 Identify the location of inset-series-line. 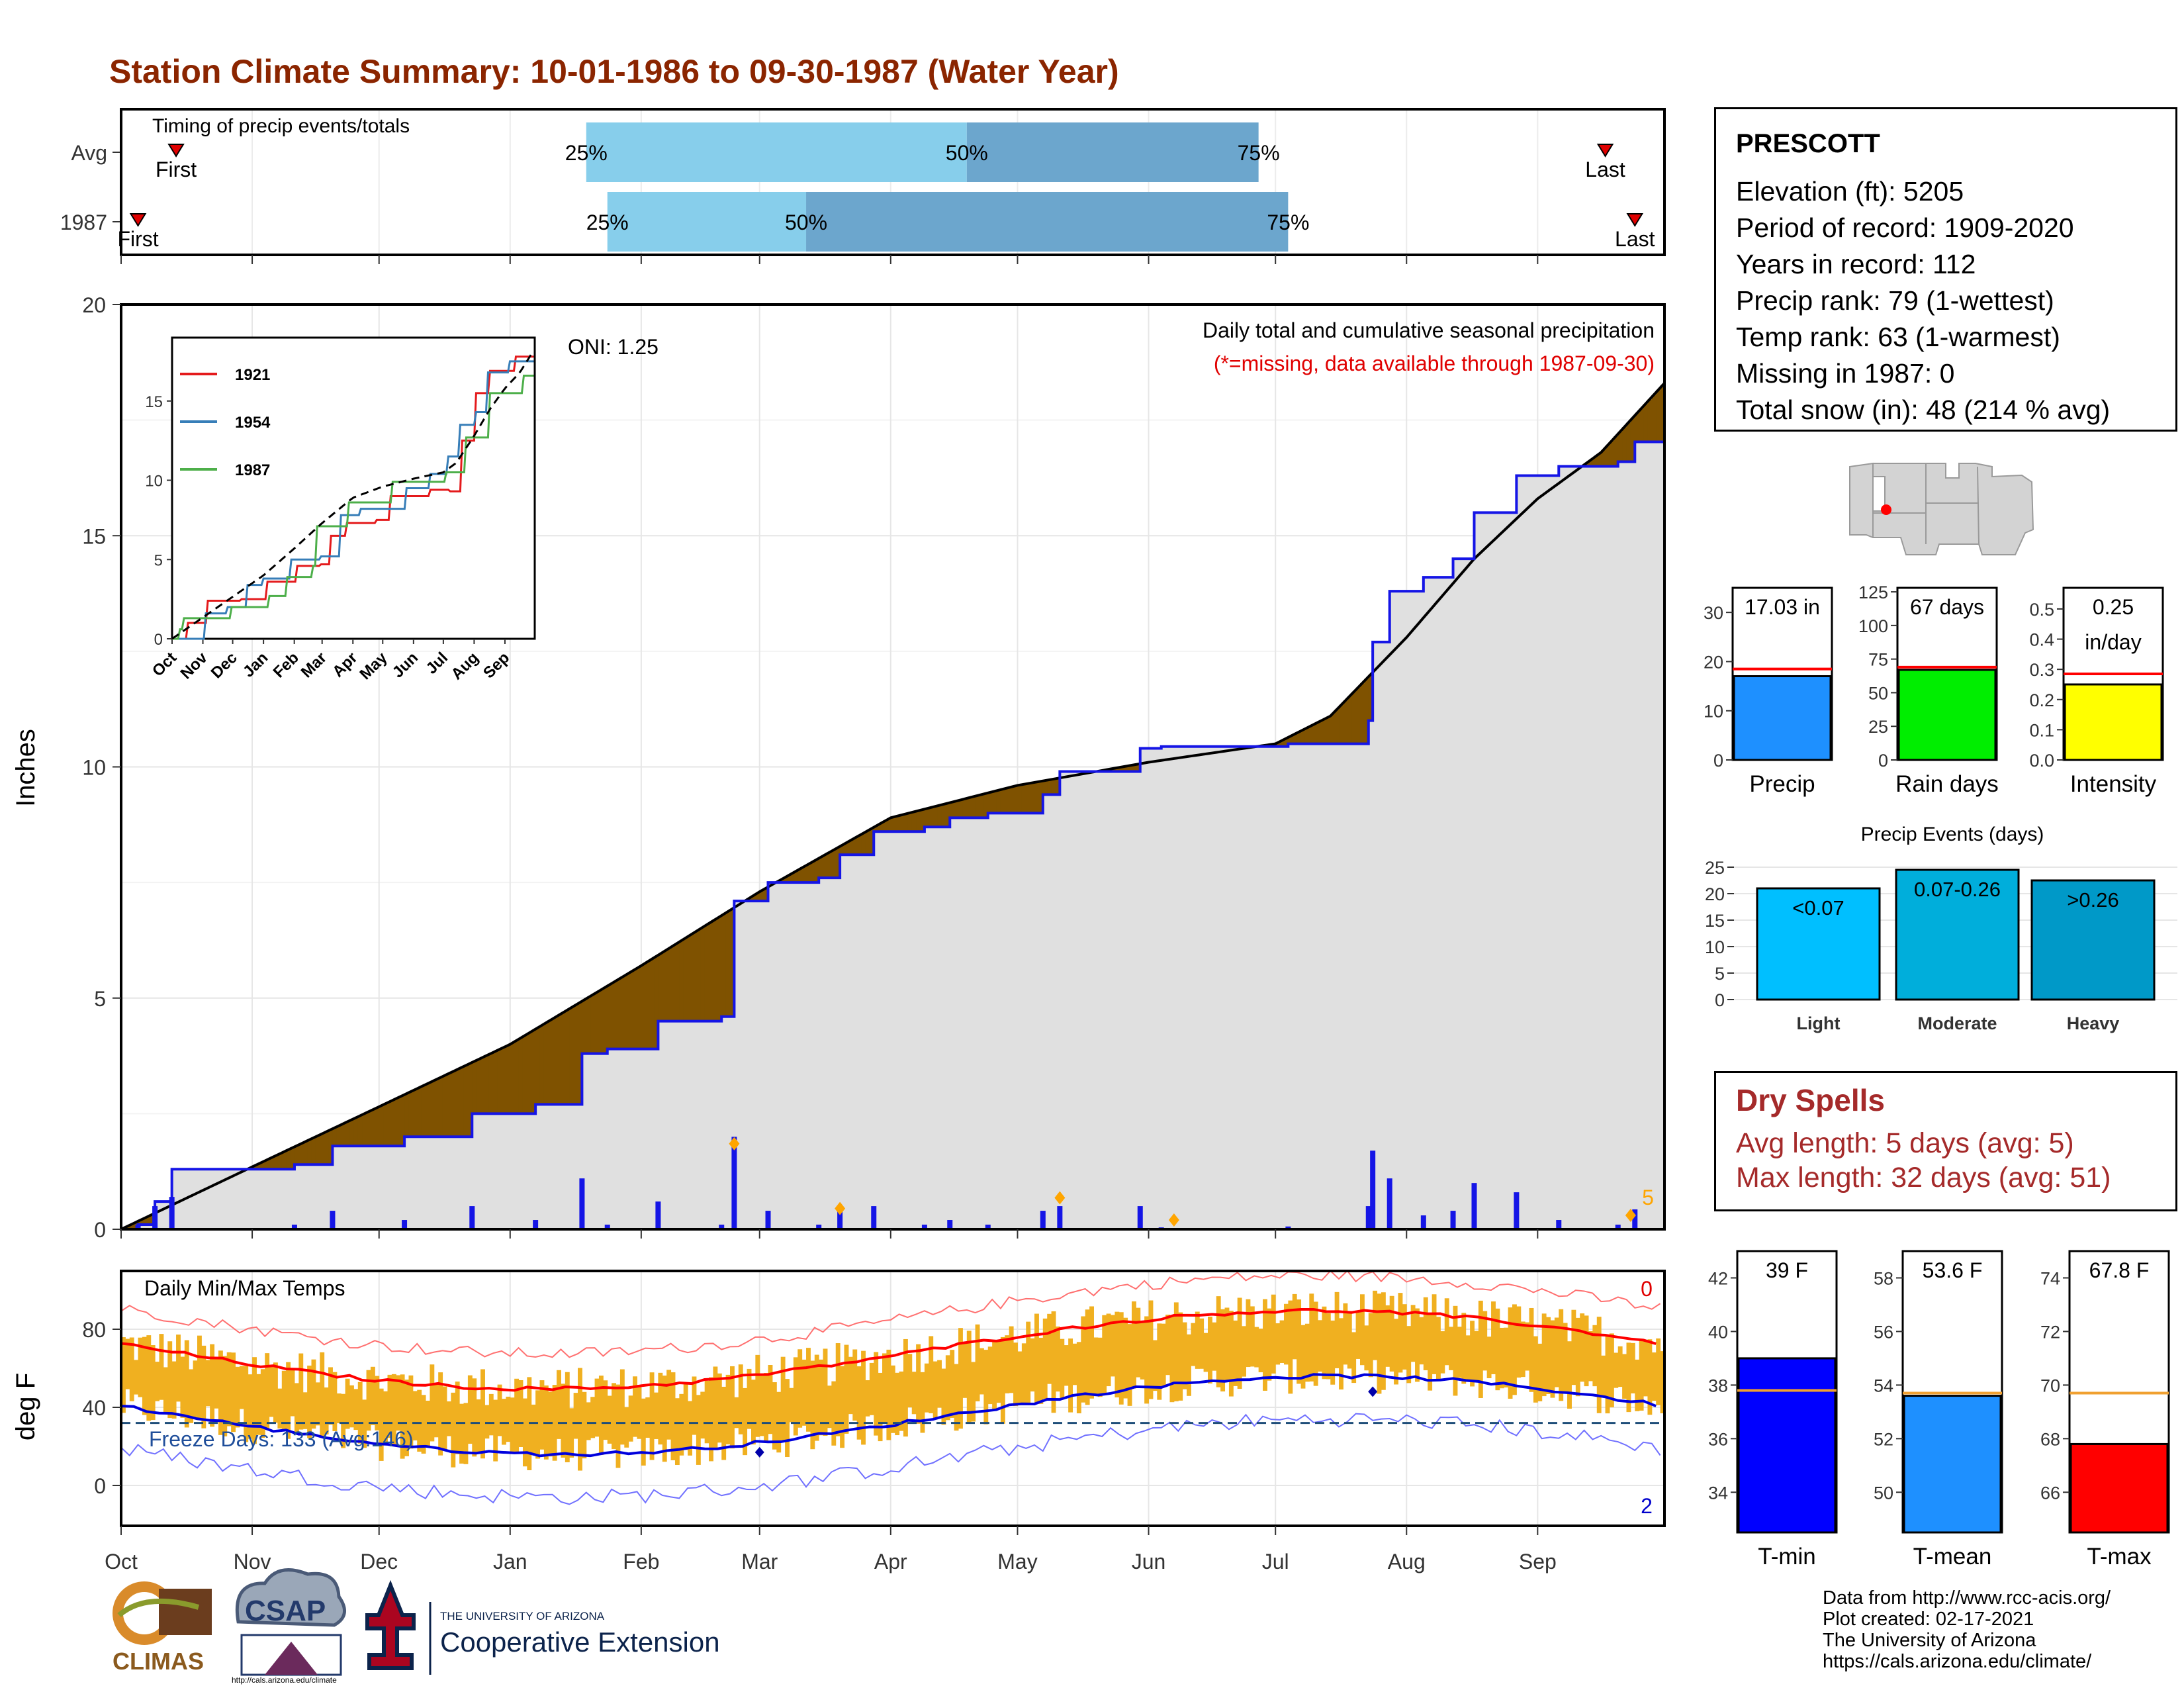
(353, 497).